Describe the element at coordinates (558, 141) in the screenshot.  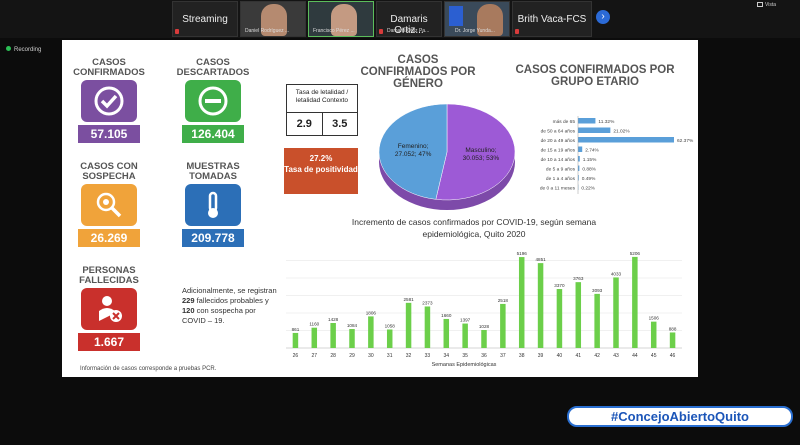
I see `age-category-label: de 20 a 49 años` at that location.